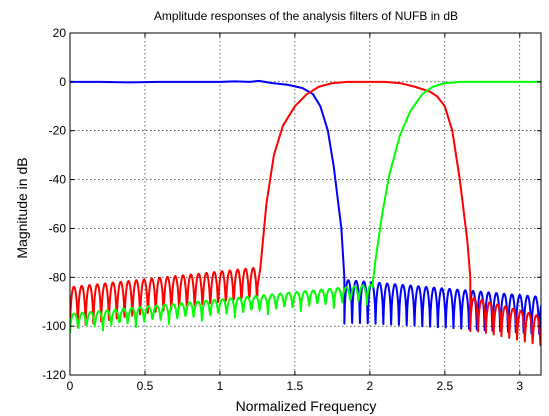  What do you see at coordinates (370, 386) in the screenshot?
I see `x-tick-label: 2` at bounding box center [370, 386].